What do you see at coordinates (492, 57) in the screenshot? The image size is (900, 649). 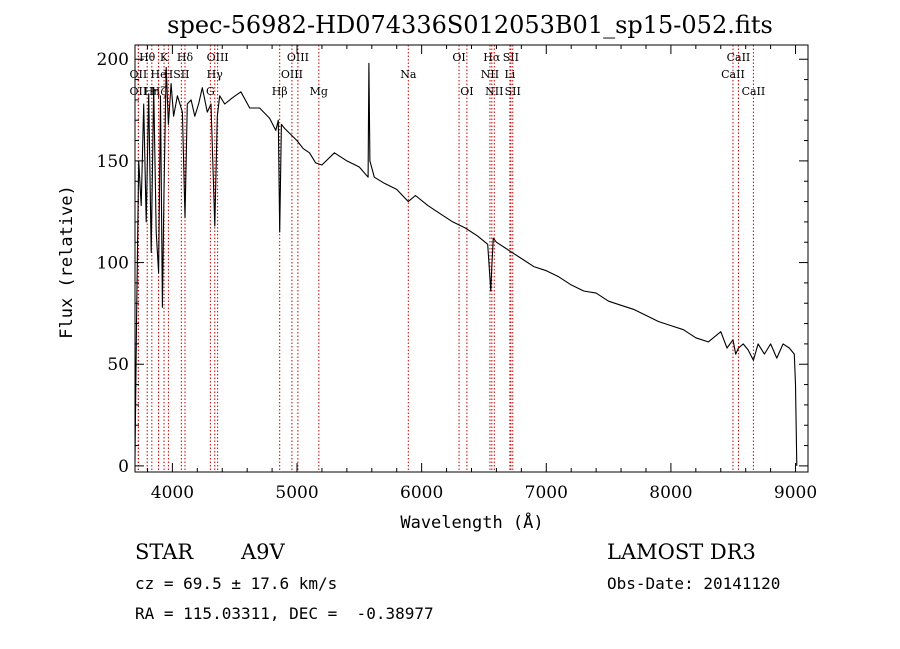 I see `marker-label-20: Hα` at bounding box center [492, 57].